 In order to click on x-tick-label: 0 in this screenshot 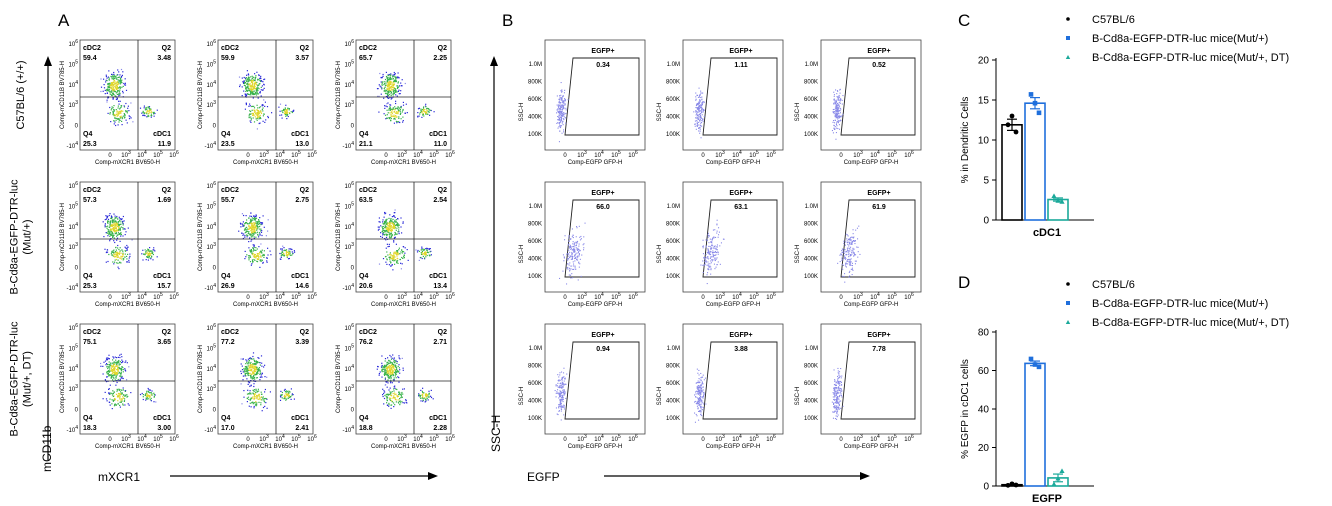, I will do `click(386, 298)`.